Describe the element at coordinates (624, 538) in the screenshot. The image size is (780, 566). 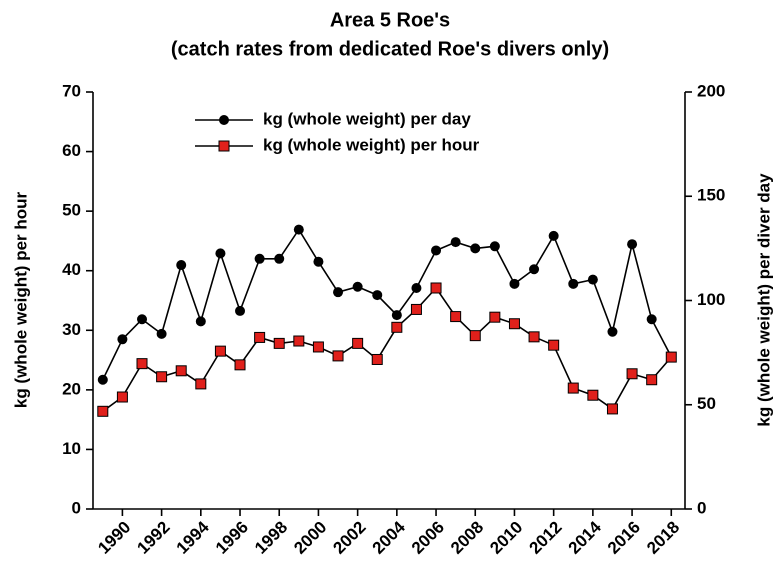
I see `x-tick-label: 2016` at that location.